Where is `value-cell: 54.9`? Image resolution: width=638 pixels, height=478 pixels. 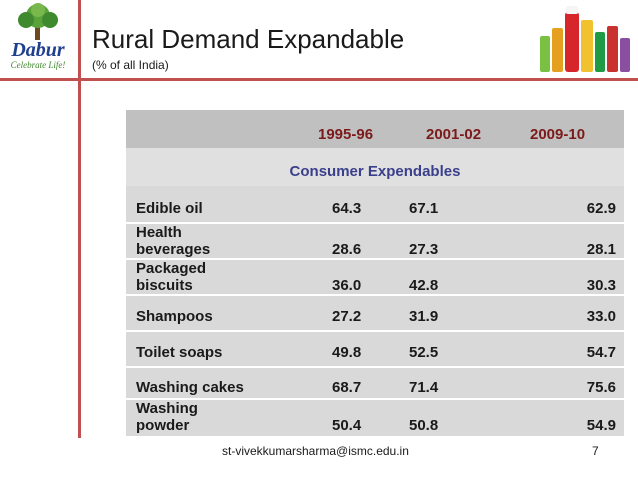
value-cell: 54.9 is located at coordinates (601, 425).